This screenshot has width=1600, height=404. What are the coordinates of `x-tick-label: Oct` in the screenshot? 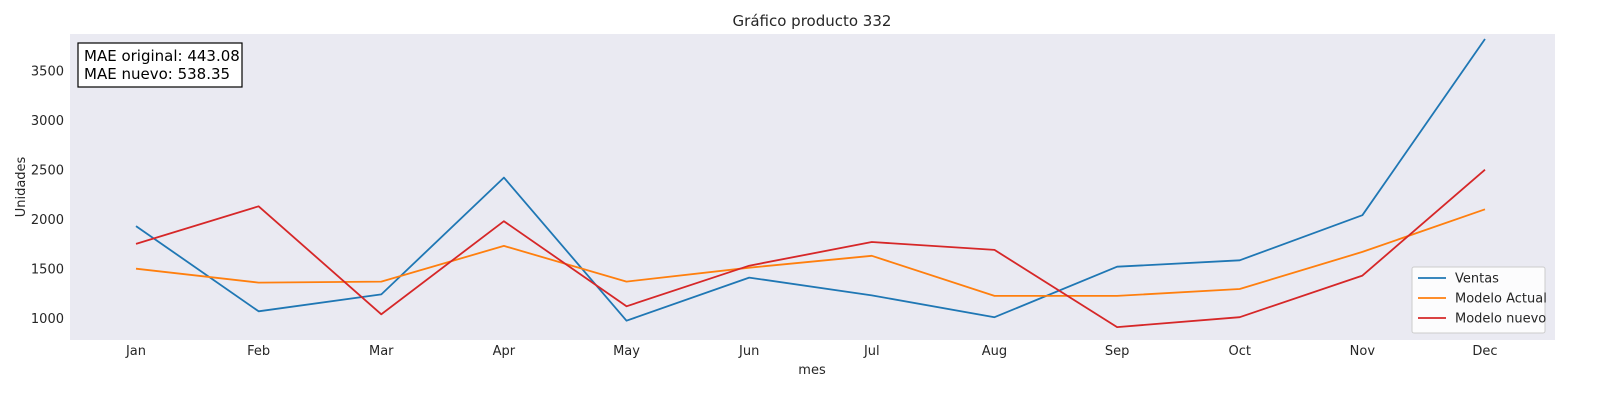 It's located at (1239, 351).